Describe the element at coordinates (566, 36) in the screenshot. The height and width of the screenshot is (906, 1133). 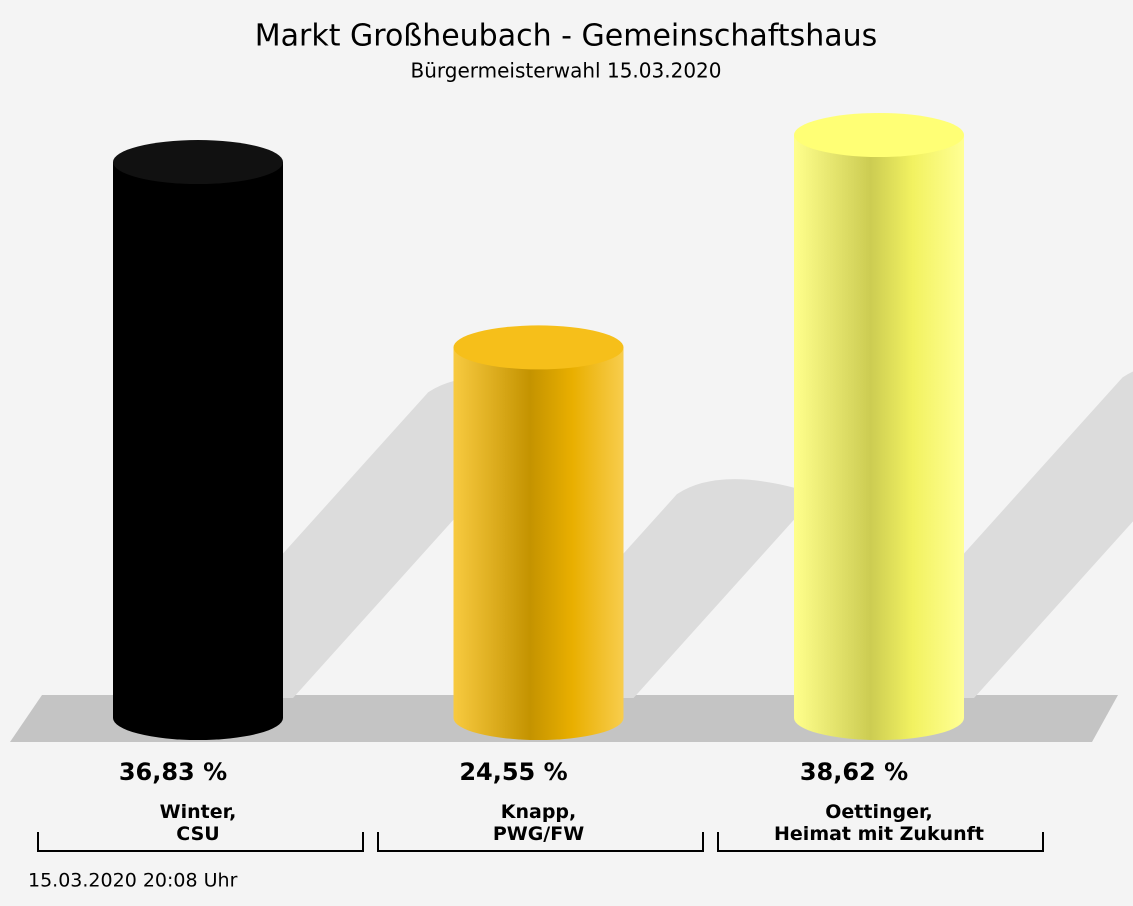
I see `chart-title: Markt Großheubach - Gemeinschaftshaus` at that location.